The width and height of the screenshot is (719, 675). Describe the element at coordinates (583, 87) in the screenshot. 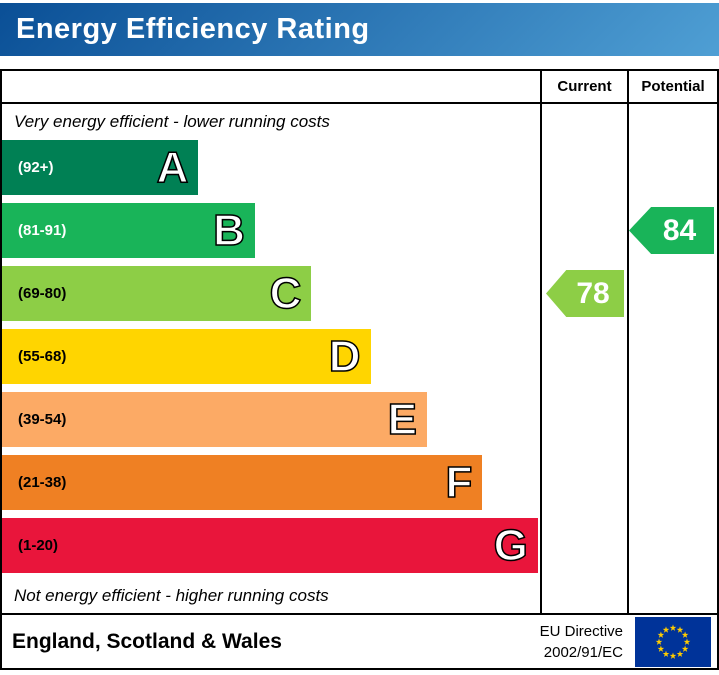

I see `column-header-current: Current` at that location.